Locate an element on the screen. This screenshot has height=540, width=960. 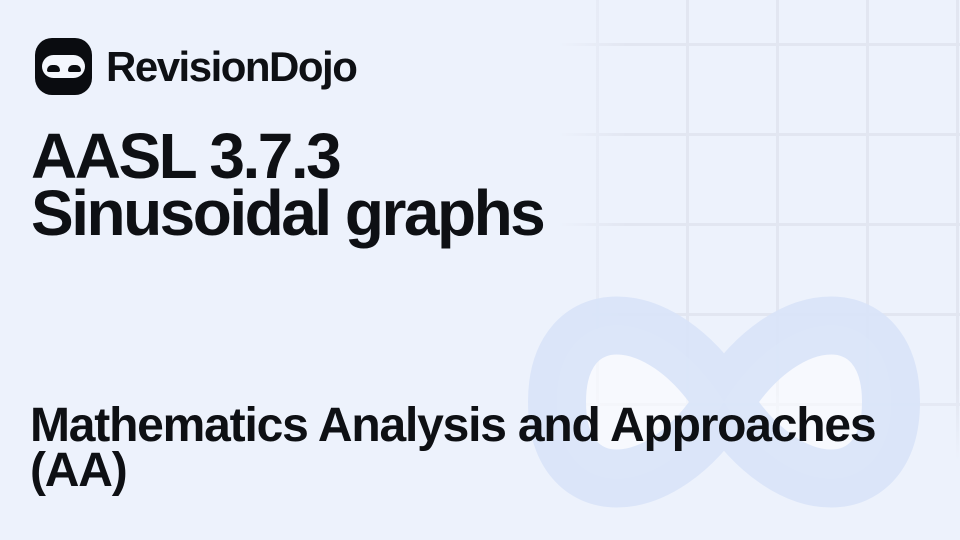
ninja-face-icon is located at coordinates (63, 66).